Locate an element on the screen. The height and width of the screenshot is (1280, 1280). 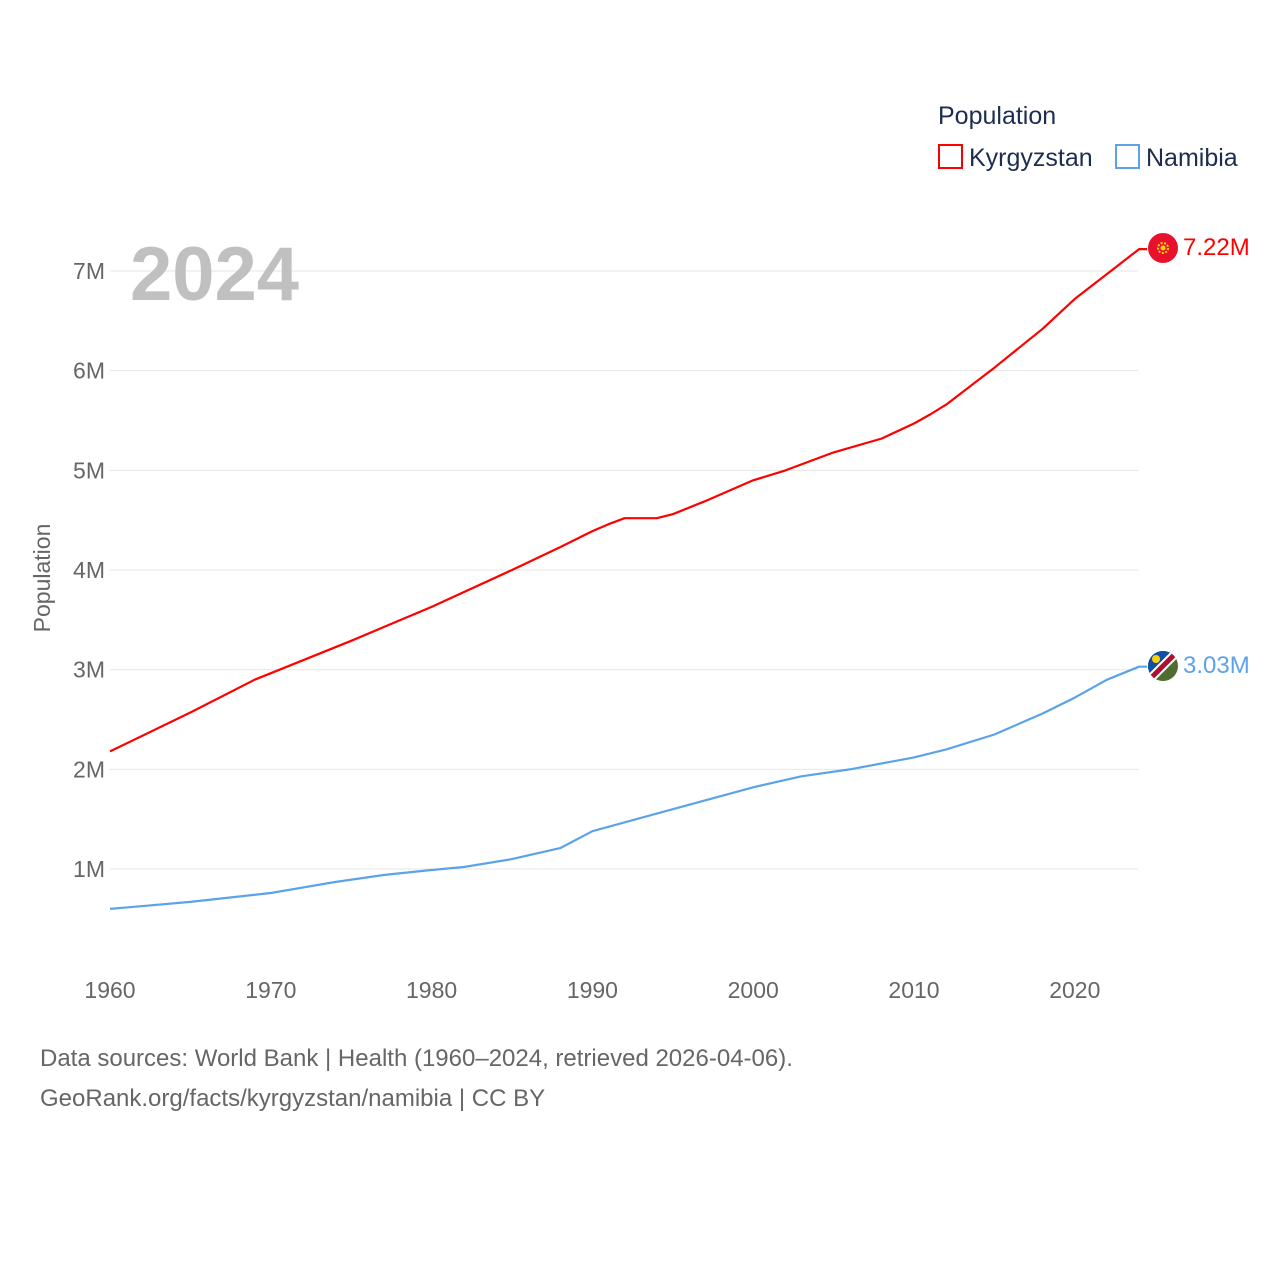
y-tick-label: 2M is located at coordinates (89, 769).